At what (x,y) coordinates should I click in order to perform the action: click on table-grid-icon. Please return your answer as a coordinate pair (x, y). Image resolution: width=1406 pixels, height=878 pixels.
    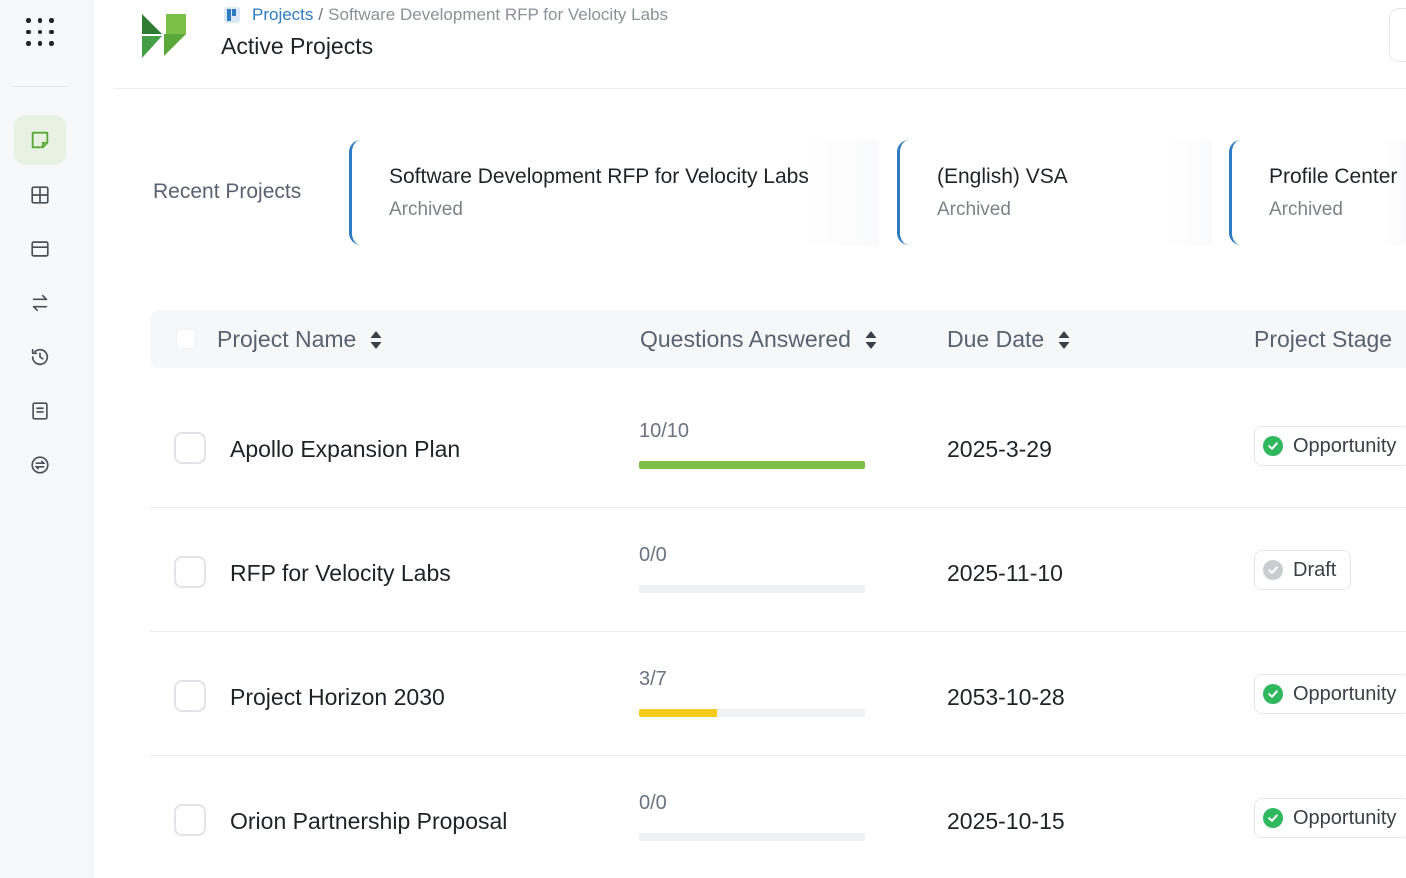
    Looking at the image, I should click on (40, 195).